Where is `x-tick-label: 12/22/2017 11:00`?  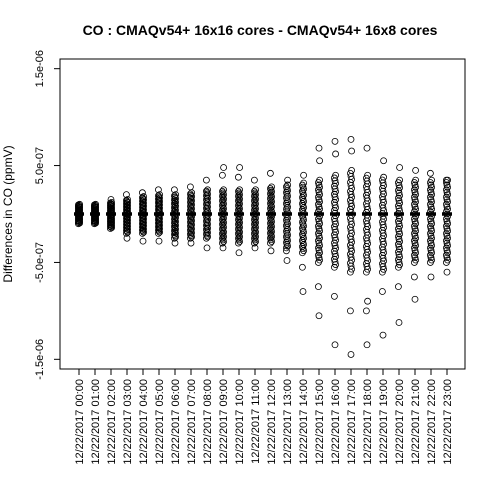 x-tick-label: 12/22/2017 11:00 is located at coordinates (256, 421).